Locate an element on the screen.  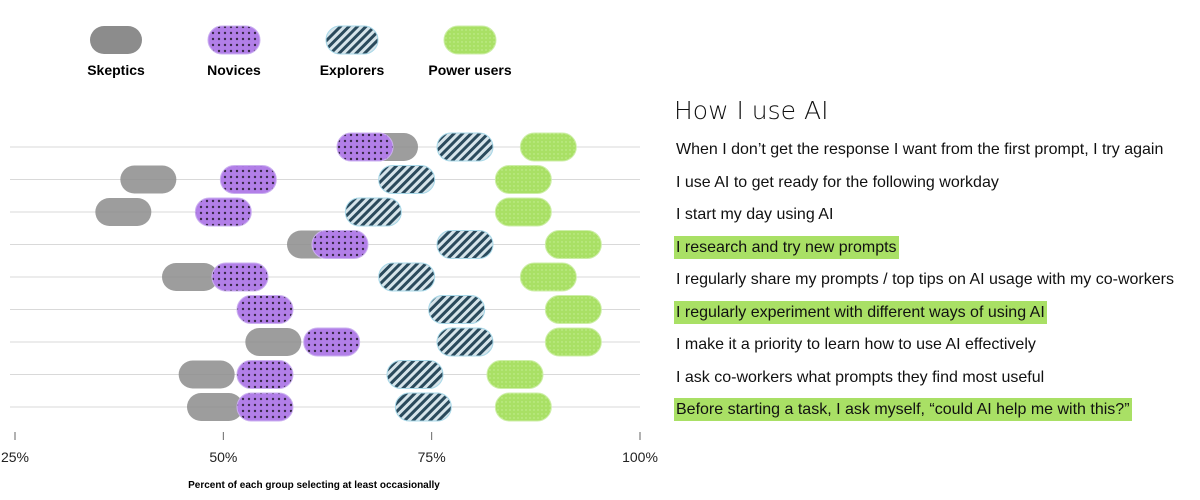
x-tick-label: 25% is located at coordinates (15, 457).